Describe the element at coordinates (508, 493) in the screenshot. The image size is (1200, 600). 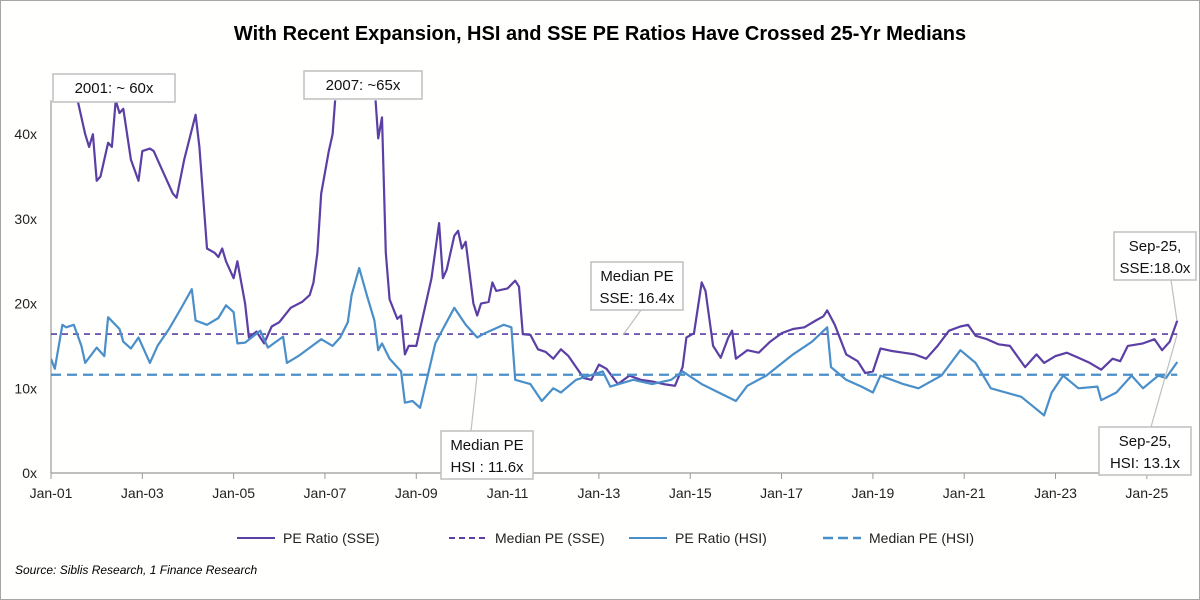
I see `x-tick-label: Jan-11` at that location.